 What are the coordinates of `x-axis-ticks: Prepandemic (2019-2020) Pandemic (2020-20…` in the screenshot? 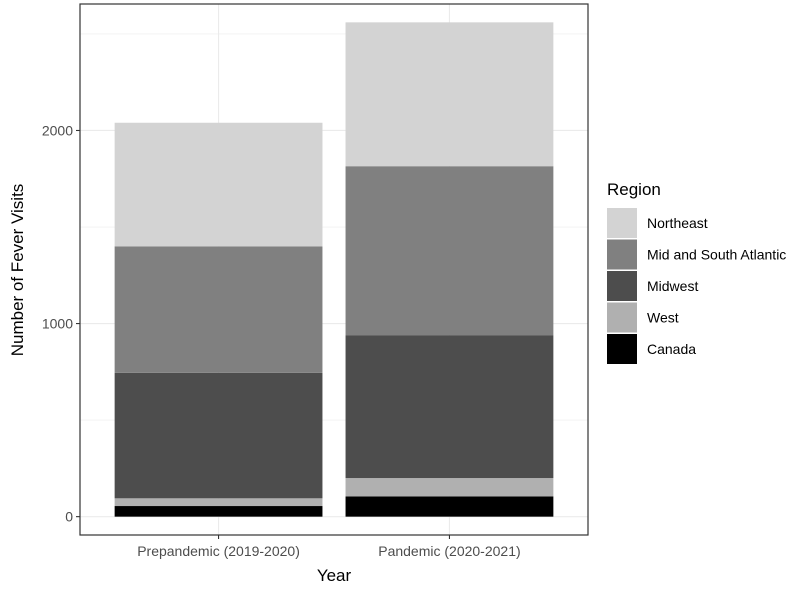 It's located at (329, 547).